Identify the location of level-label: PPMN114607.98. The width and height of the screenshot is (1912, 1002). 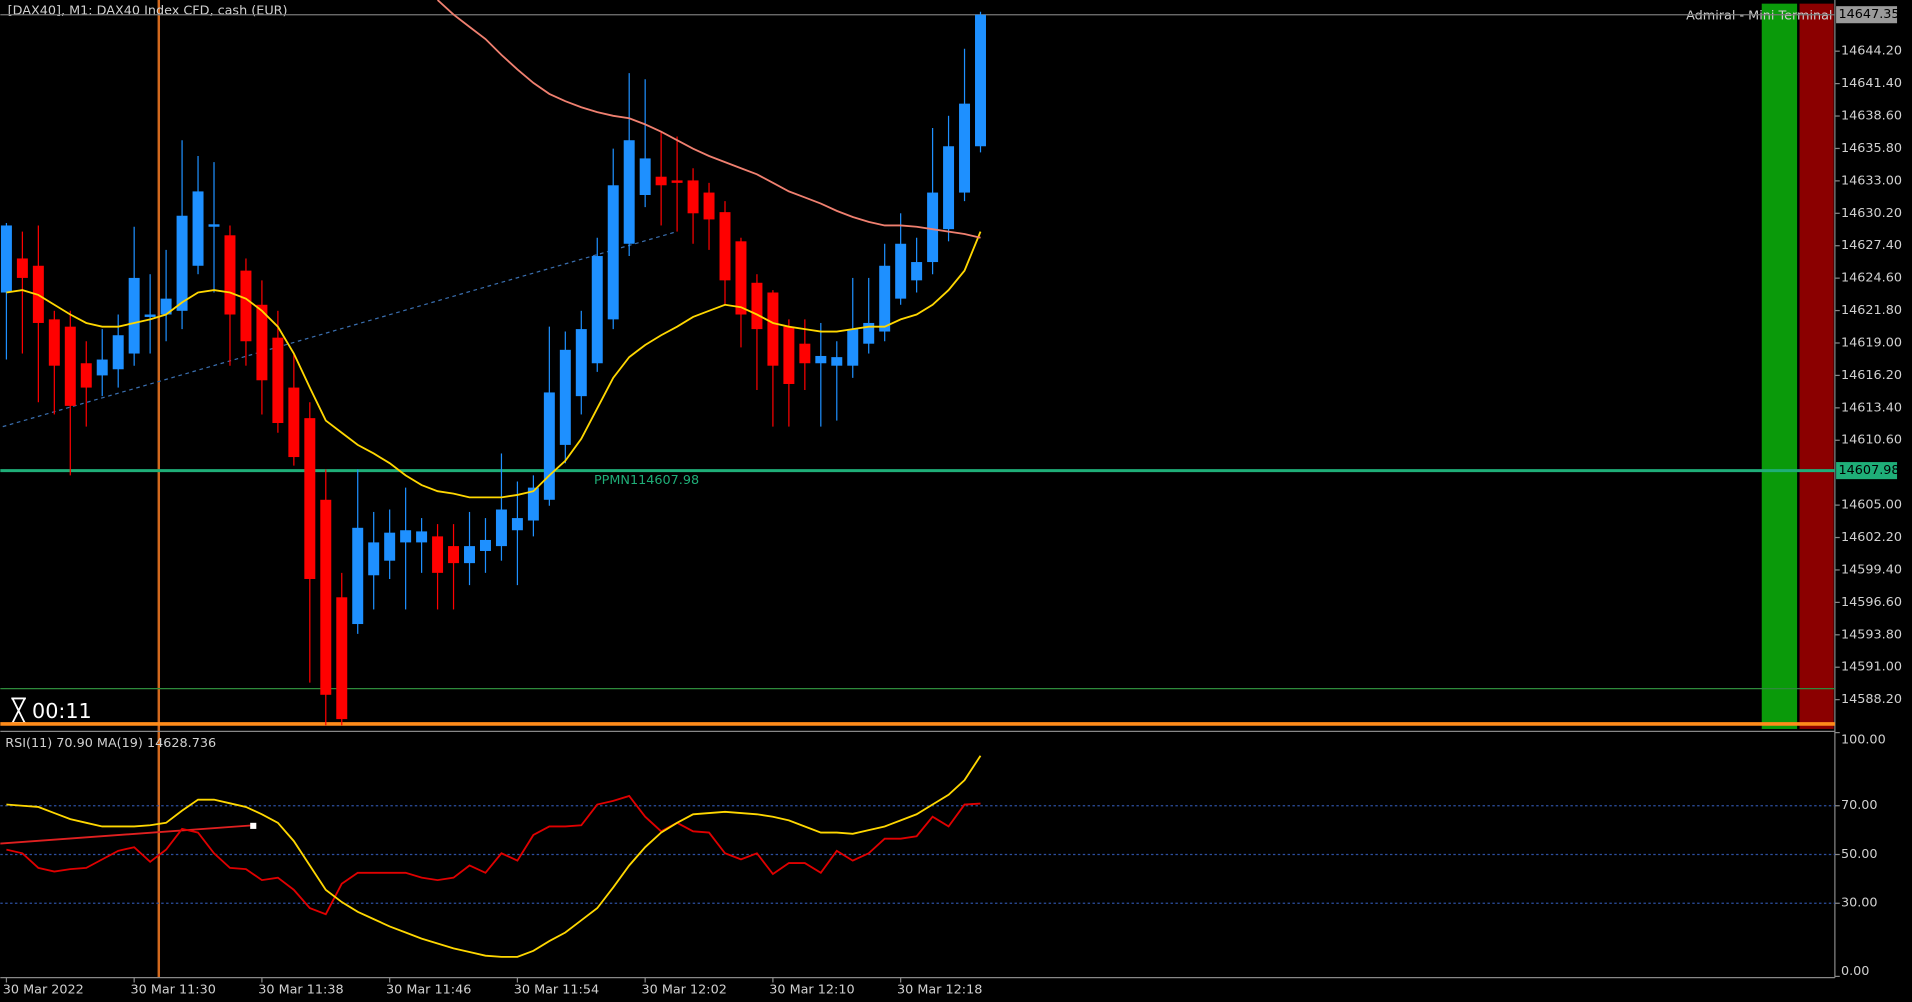
(646, 480).